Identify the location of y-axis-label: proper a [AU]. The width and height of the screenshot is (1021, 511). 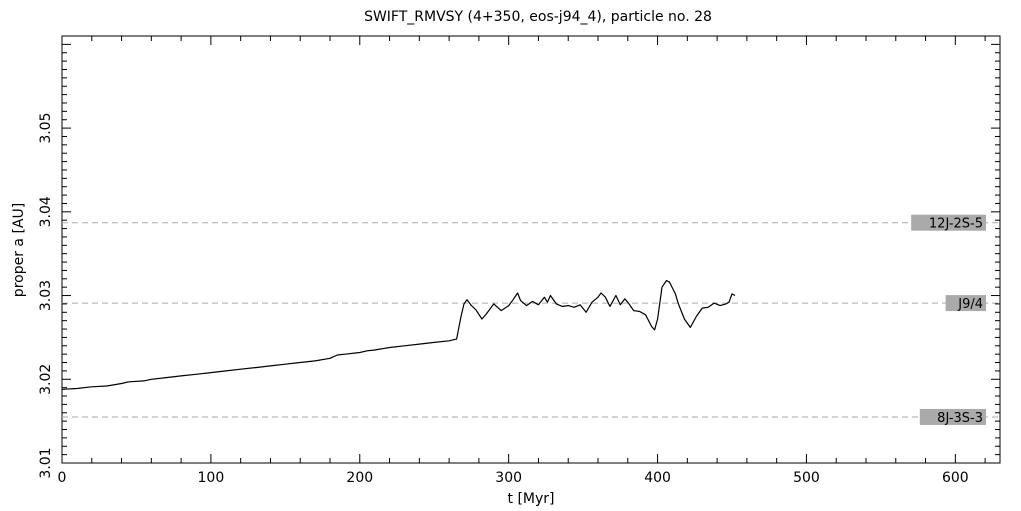
(19, 250).